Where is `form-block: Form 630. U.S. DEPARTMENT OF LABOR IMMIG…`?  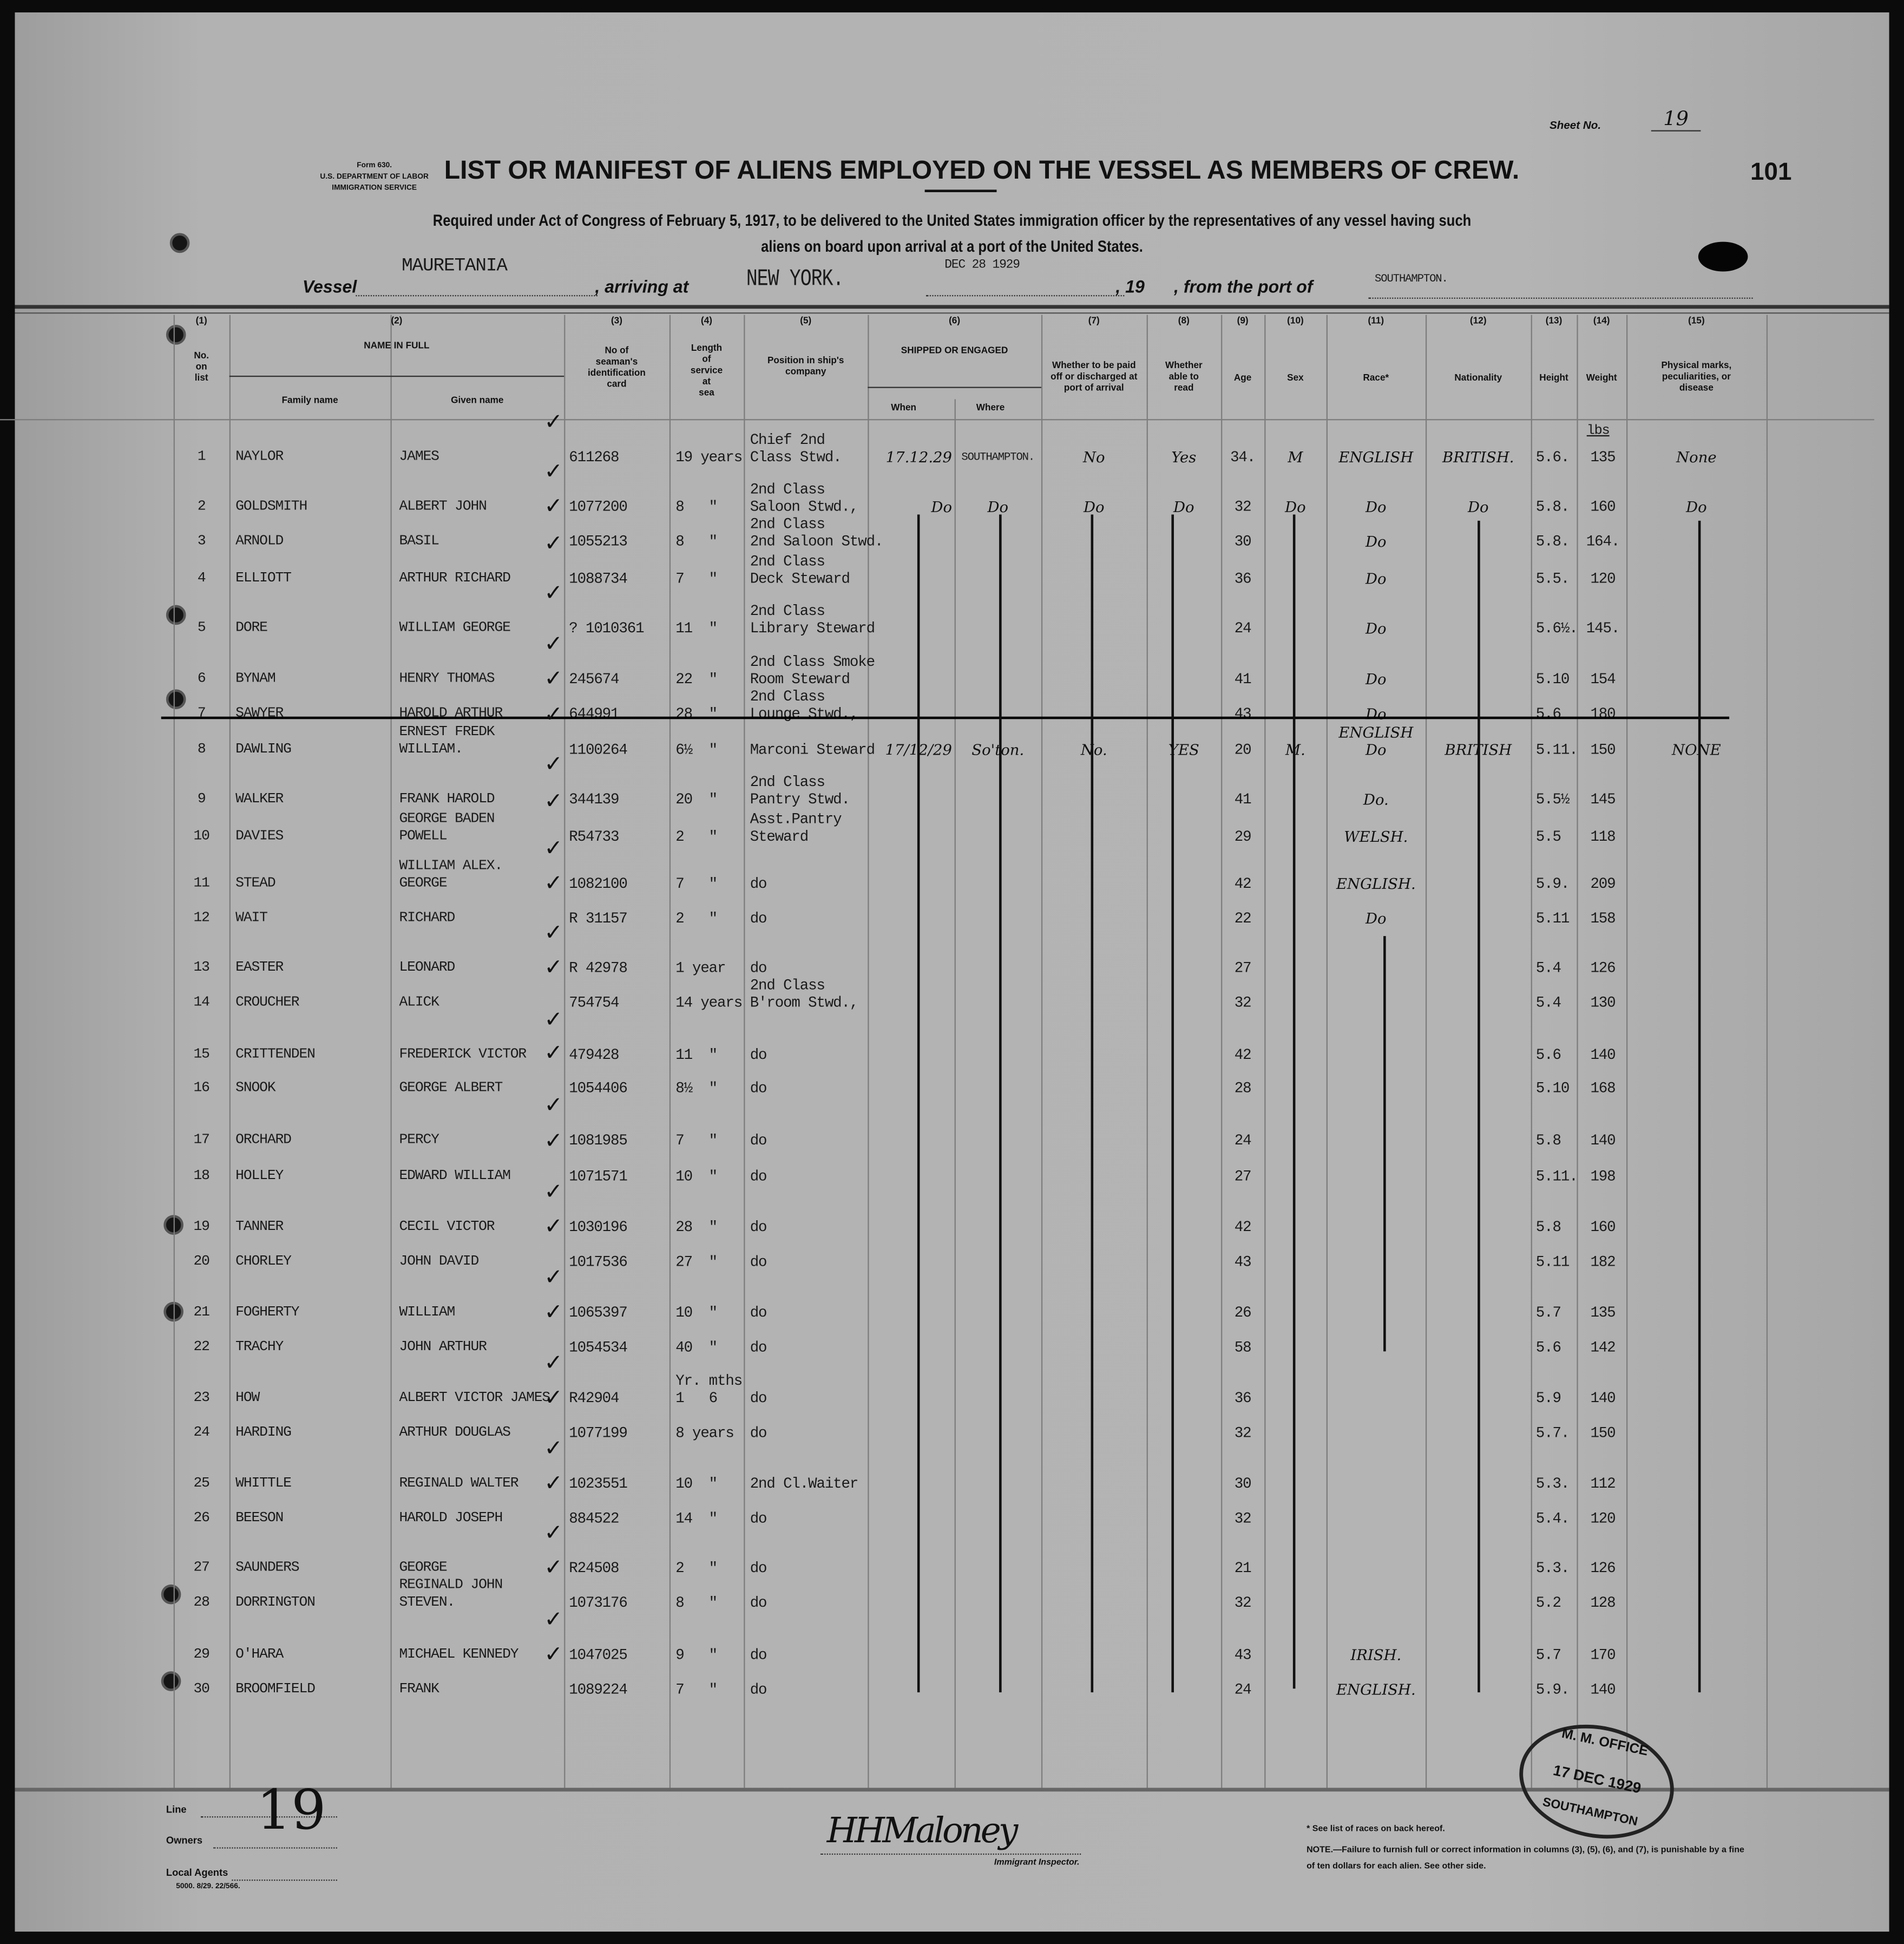 form-block: Form 630. U.S. DEPARTMENT OF LABOR IMMIG… is located at coordinates (374, 178).